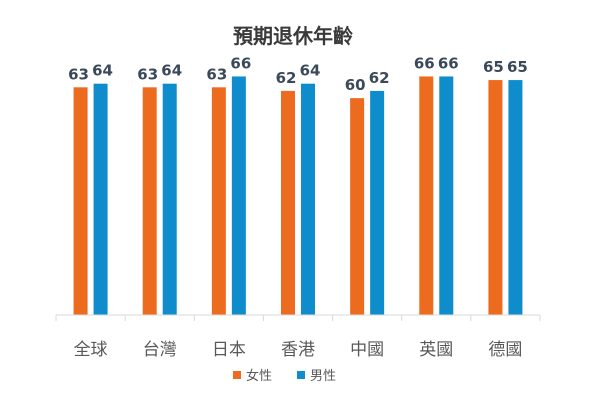 Image resolution: width=591 pixels, height=417 pixels. What do you see at coordinates (293, 36) in the screenshot?
I see `chart-title: 預期退休年齡` at bounding box center [293, 36].